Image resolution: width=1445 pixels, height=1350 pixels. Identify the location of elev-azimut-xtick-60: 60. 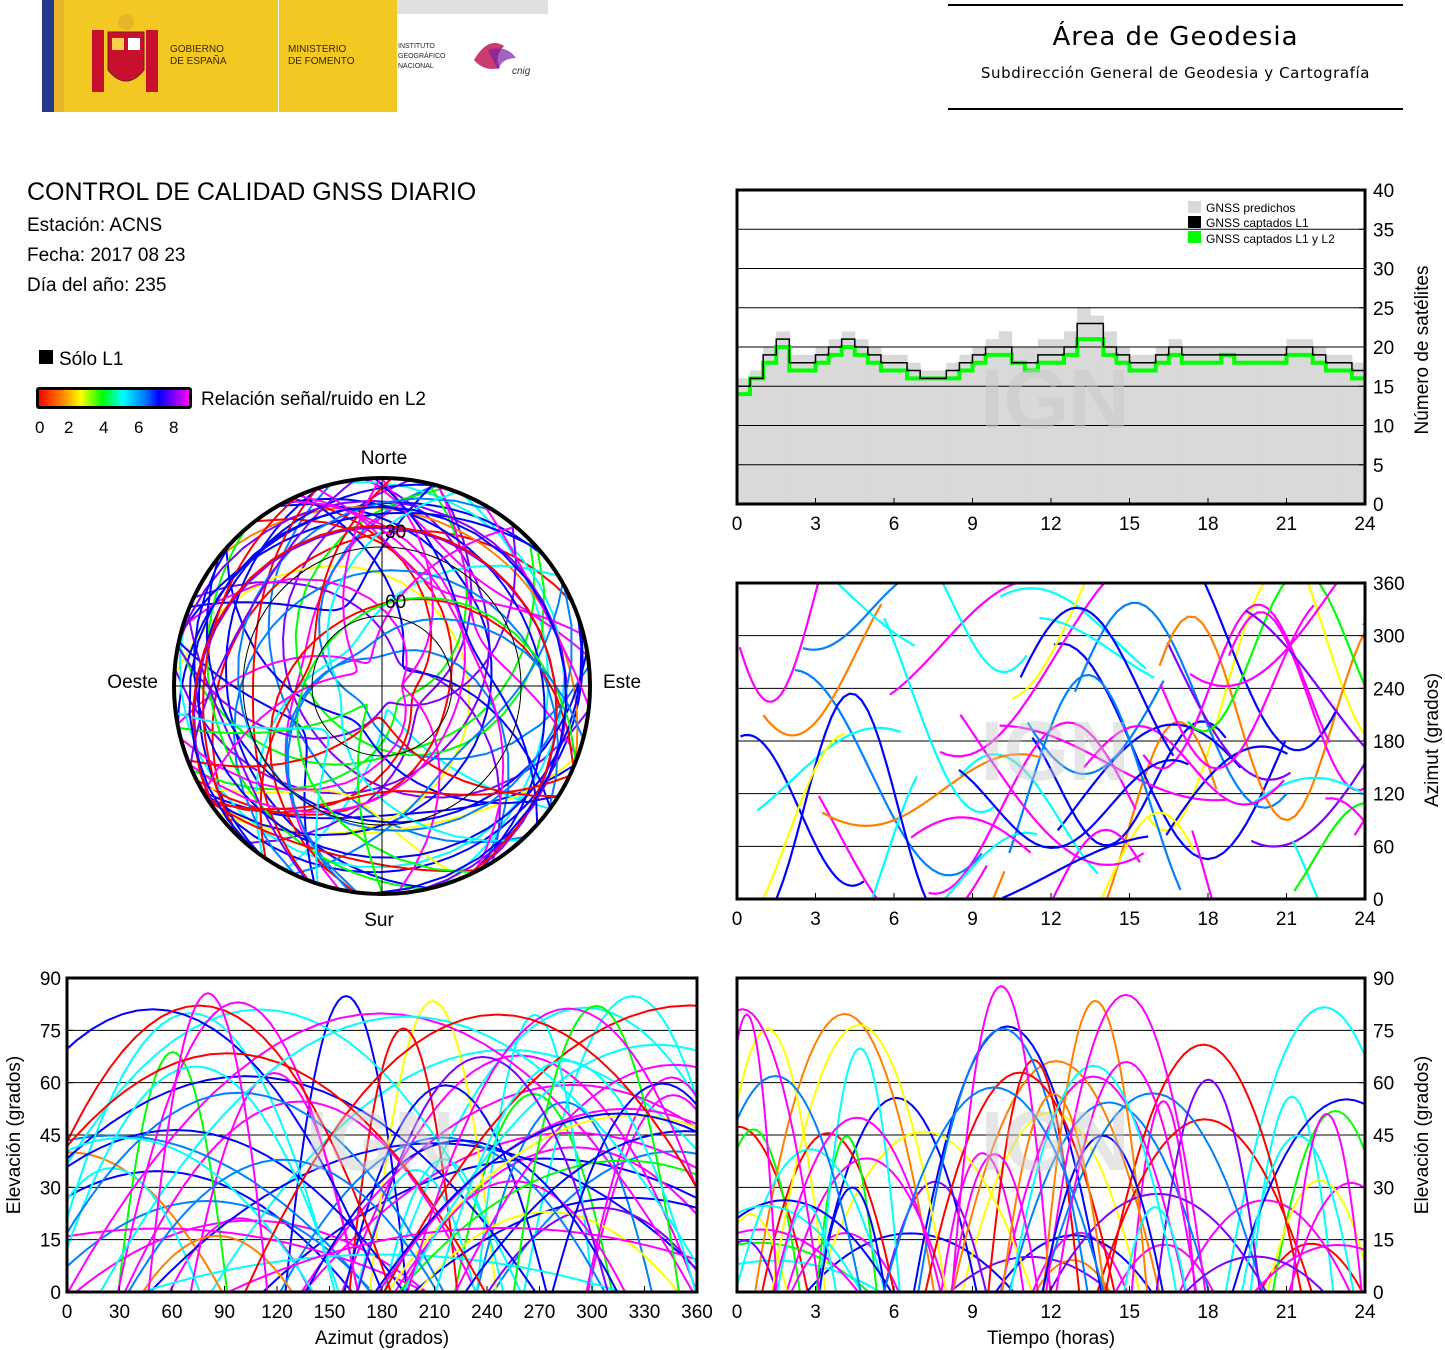
(171, 1312).